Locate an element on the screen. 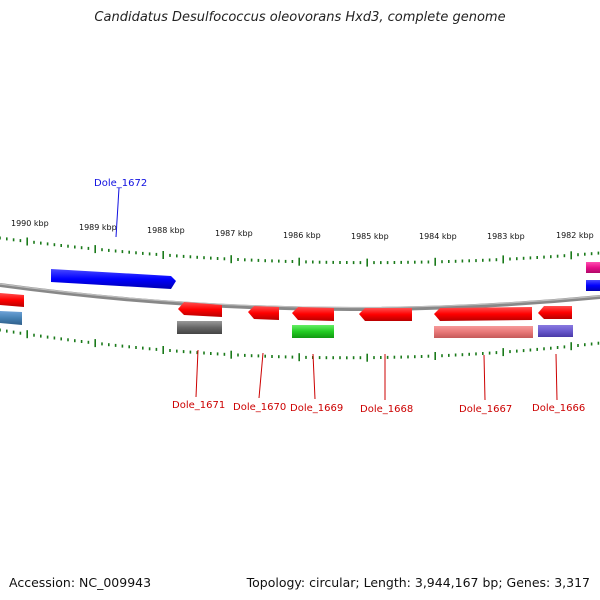 The height and width of the screenshot is (600, 600). gene-dole-1669-green is located at coordinates (313, 331).